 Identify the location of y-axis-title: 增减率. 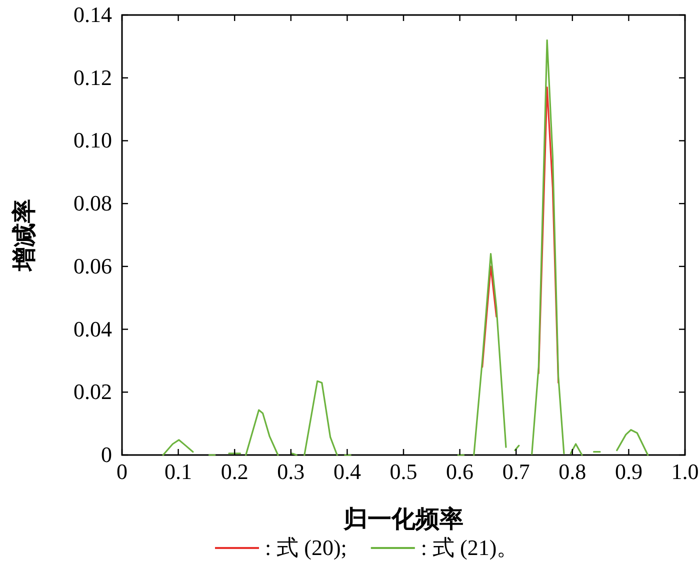
(24, 235).